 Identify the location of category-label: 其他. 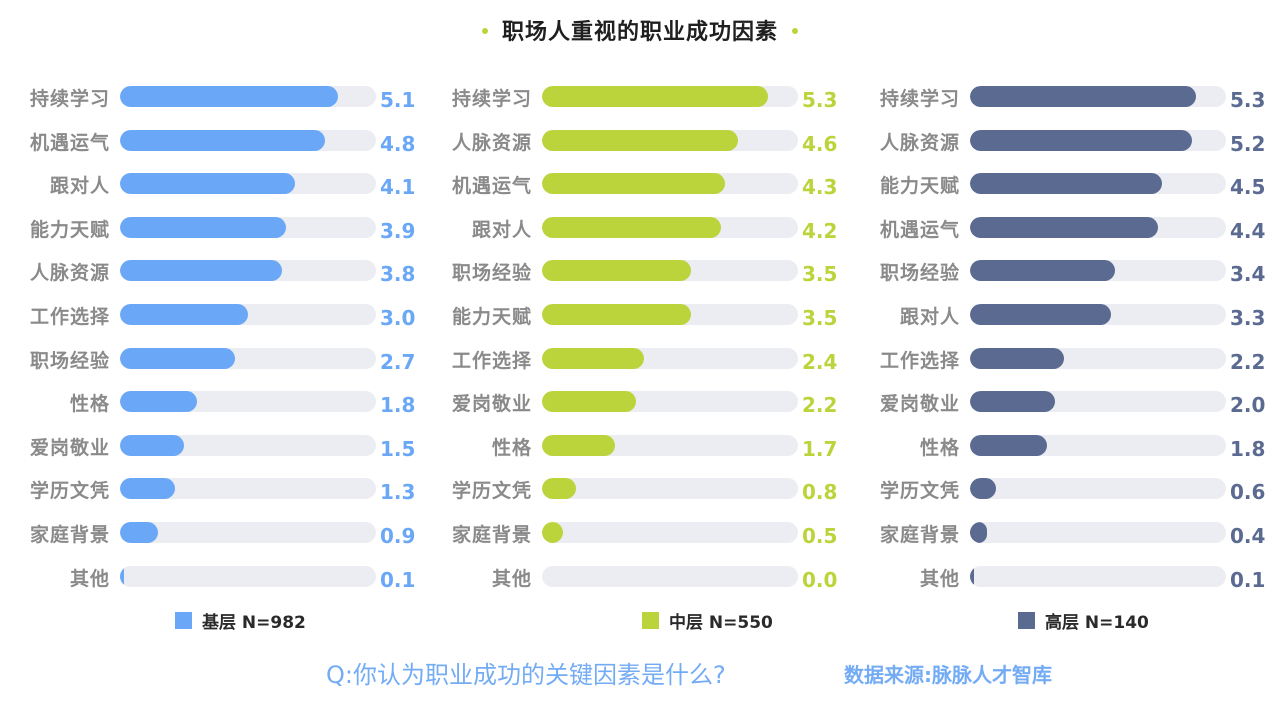
(89, 578).